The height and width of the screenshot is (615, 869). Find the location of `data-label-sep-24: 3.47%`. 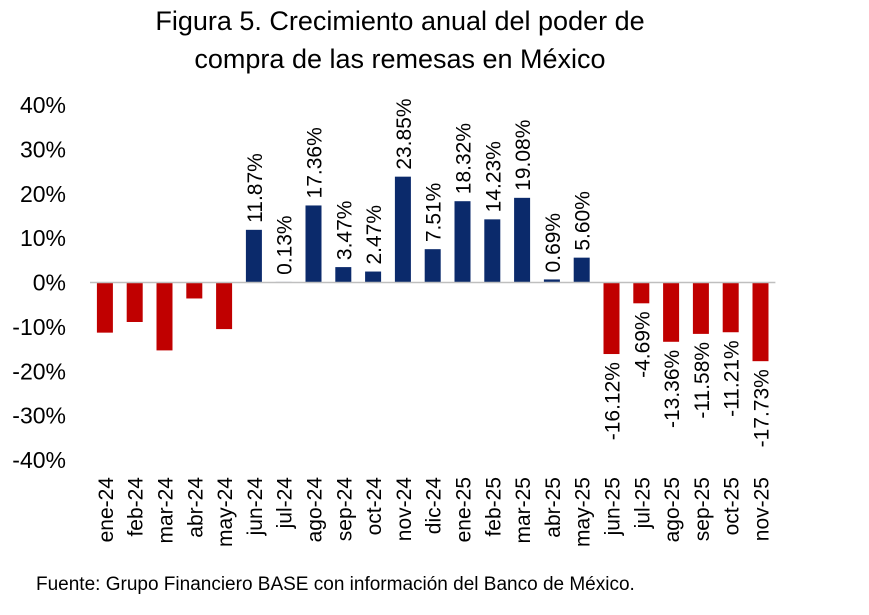

data-label-sep-24: 3.47% is located at coordinates (344, 231).